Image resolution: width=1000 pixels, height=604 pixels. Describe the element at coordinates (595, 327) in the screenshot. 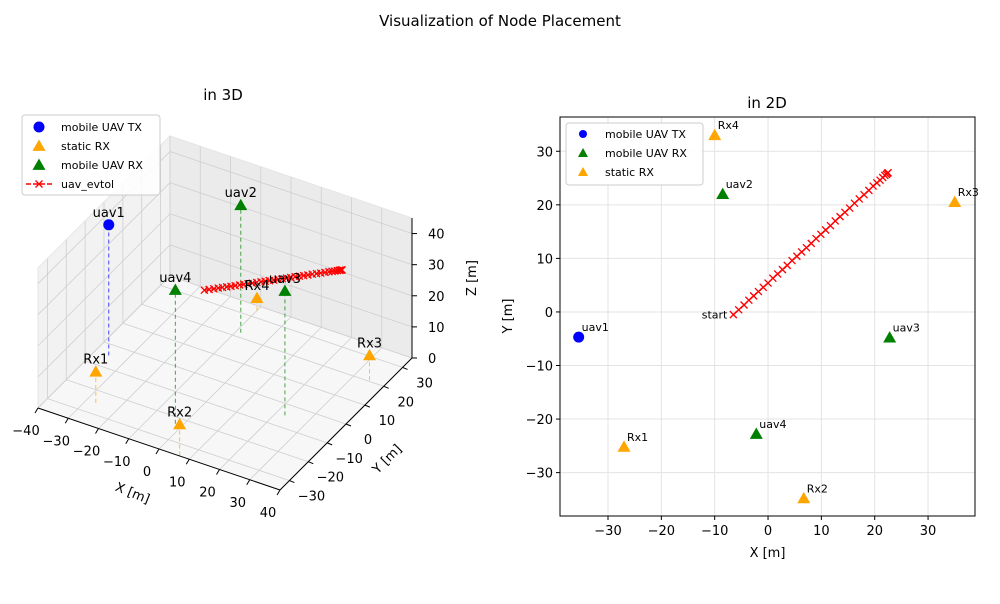

I see `node-label-2d: uav1` at that location.